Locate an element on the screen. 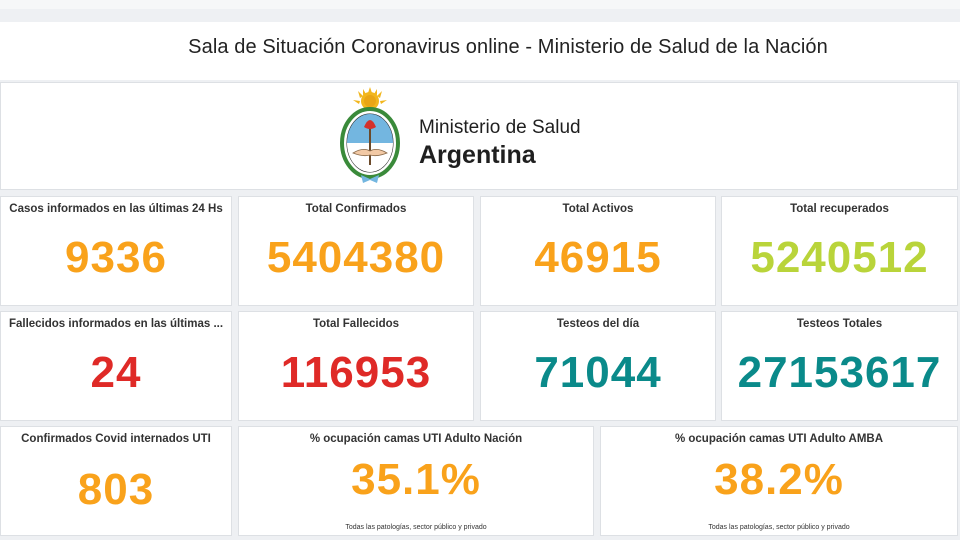 The height and width of the screenshot is (540, 960). kpi-label: Casos informados en las últimas 24 Hs is located at coordinates (116, 209).